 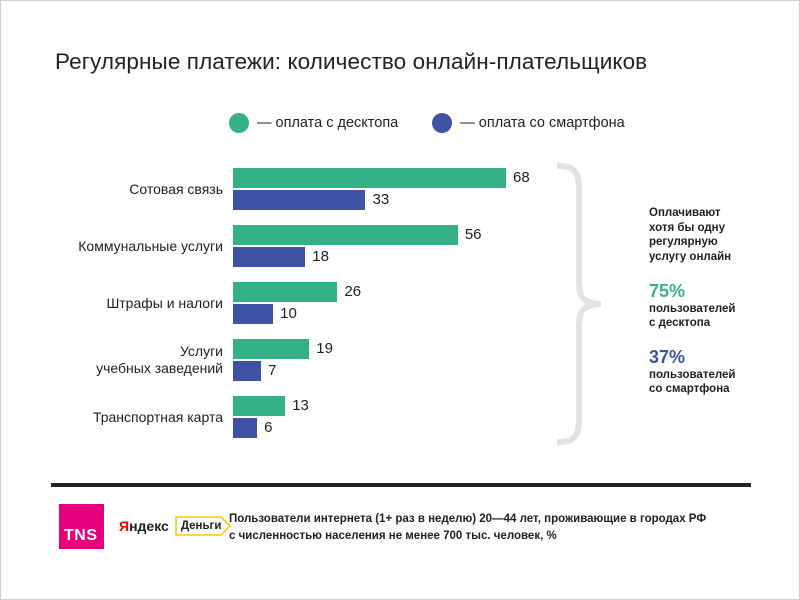 I want to click on category-label: Услуги учебных заведений, so click(x=159, y=359).